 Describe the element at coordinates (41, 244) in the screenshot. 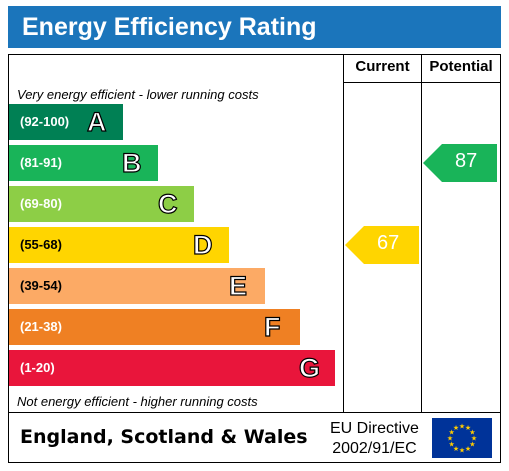

I see `band-range-label: (55-68)` at that location.